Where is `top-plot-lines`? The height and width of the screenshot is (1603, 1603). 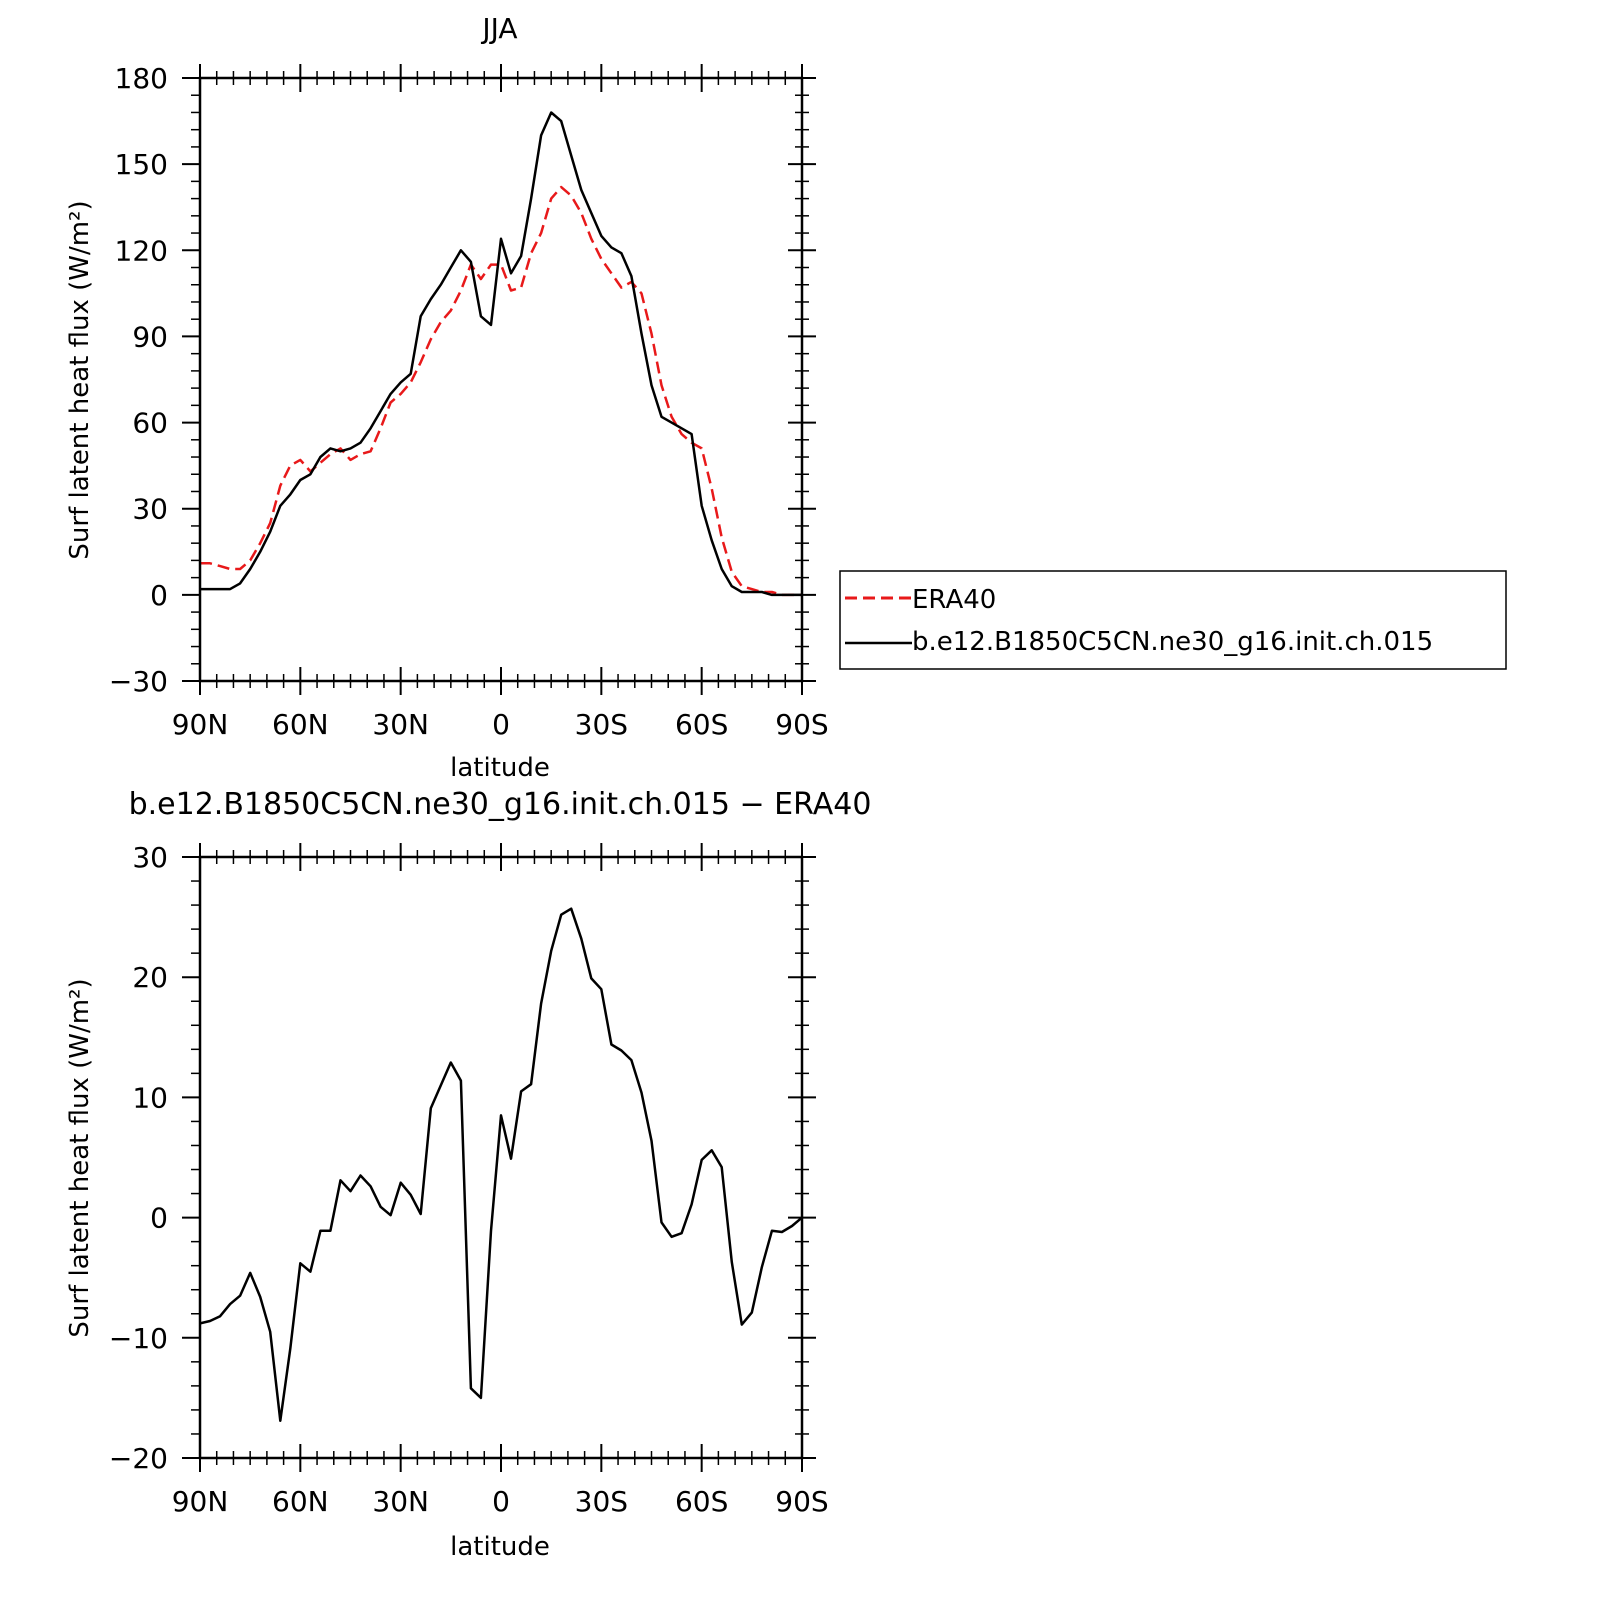
top-plot-lines is located at coordinates (501, 354).